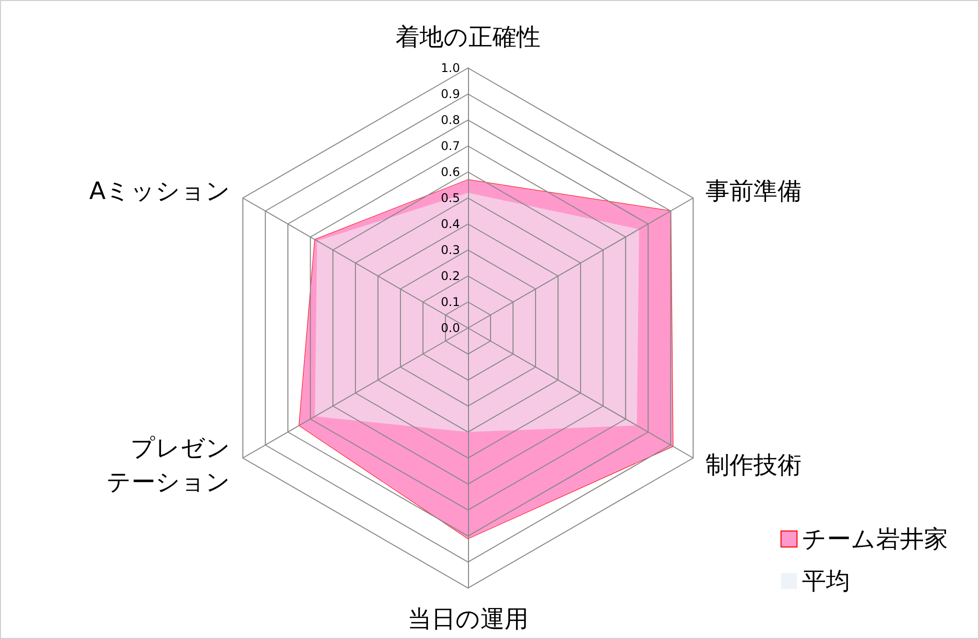 This screenshot has height=639, width=979. What do you see at coordinates (450, 68) in the screenshot?
I see `y-tick-label: 1.0` at bounding box center [450, 68].